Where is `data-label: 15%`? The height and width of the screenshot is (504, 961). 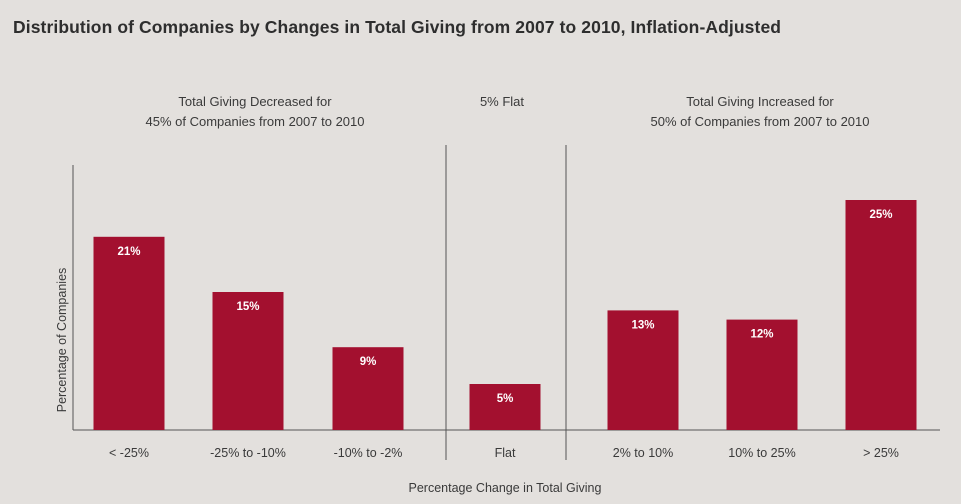 data-label: 15% is located at coordinates (247, 307).